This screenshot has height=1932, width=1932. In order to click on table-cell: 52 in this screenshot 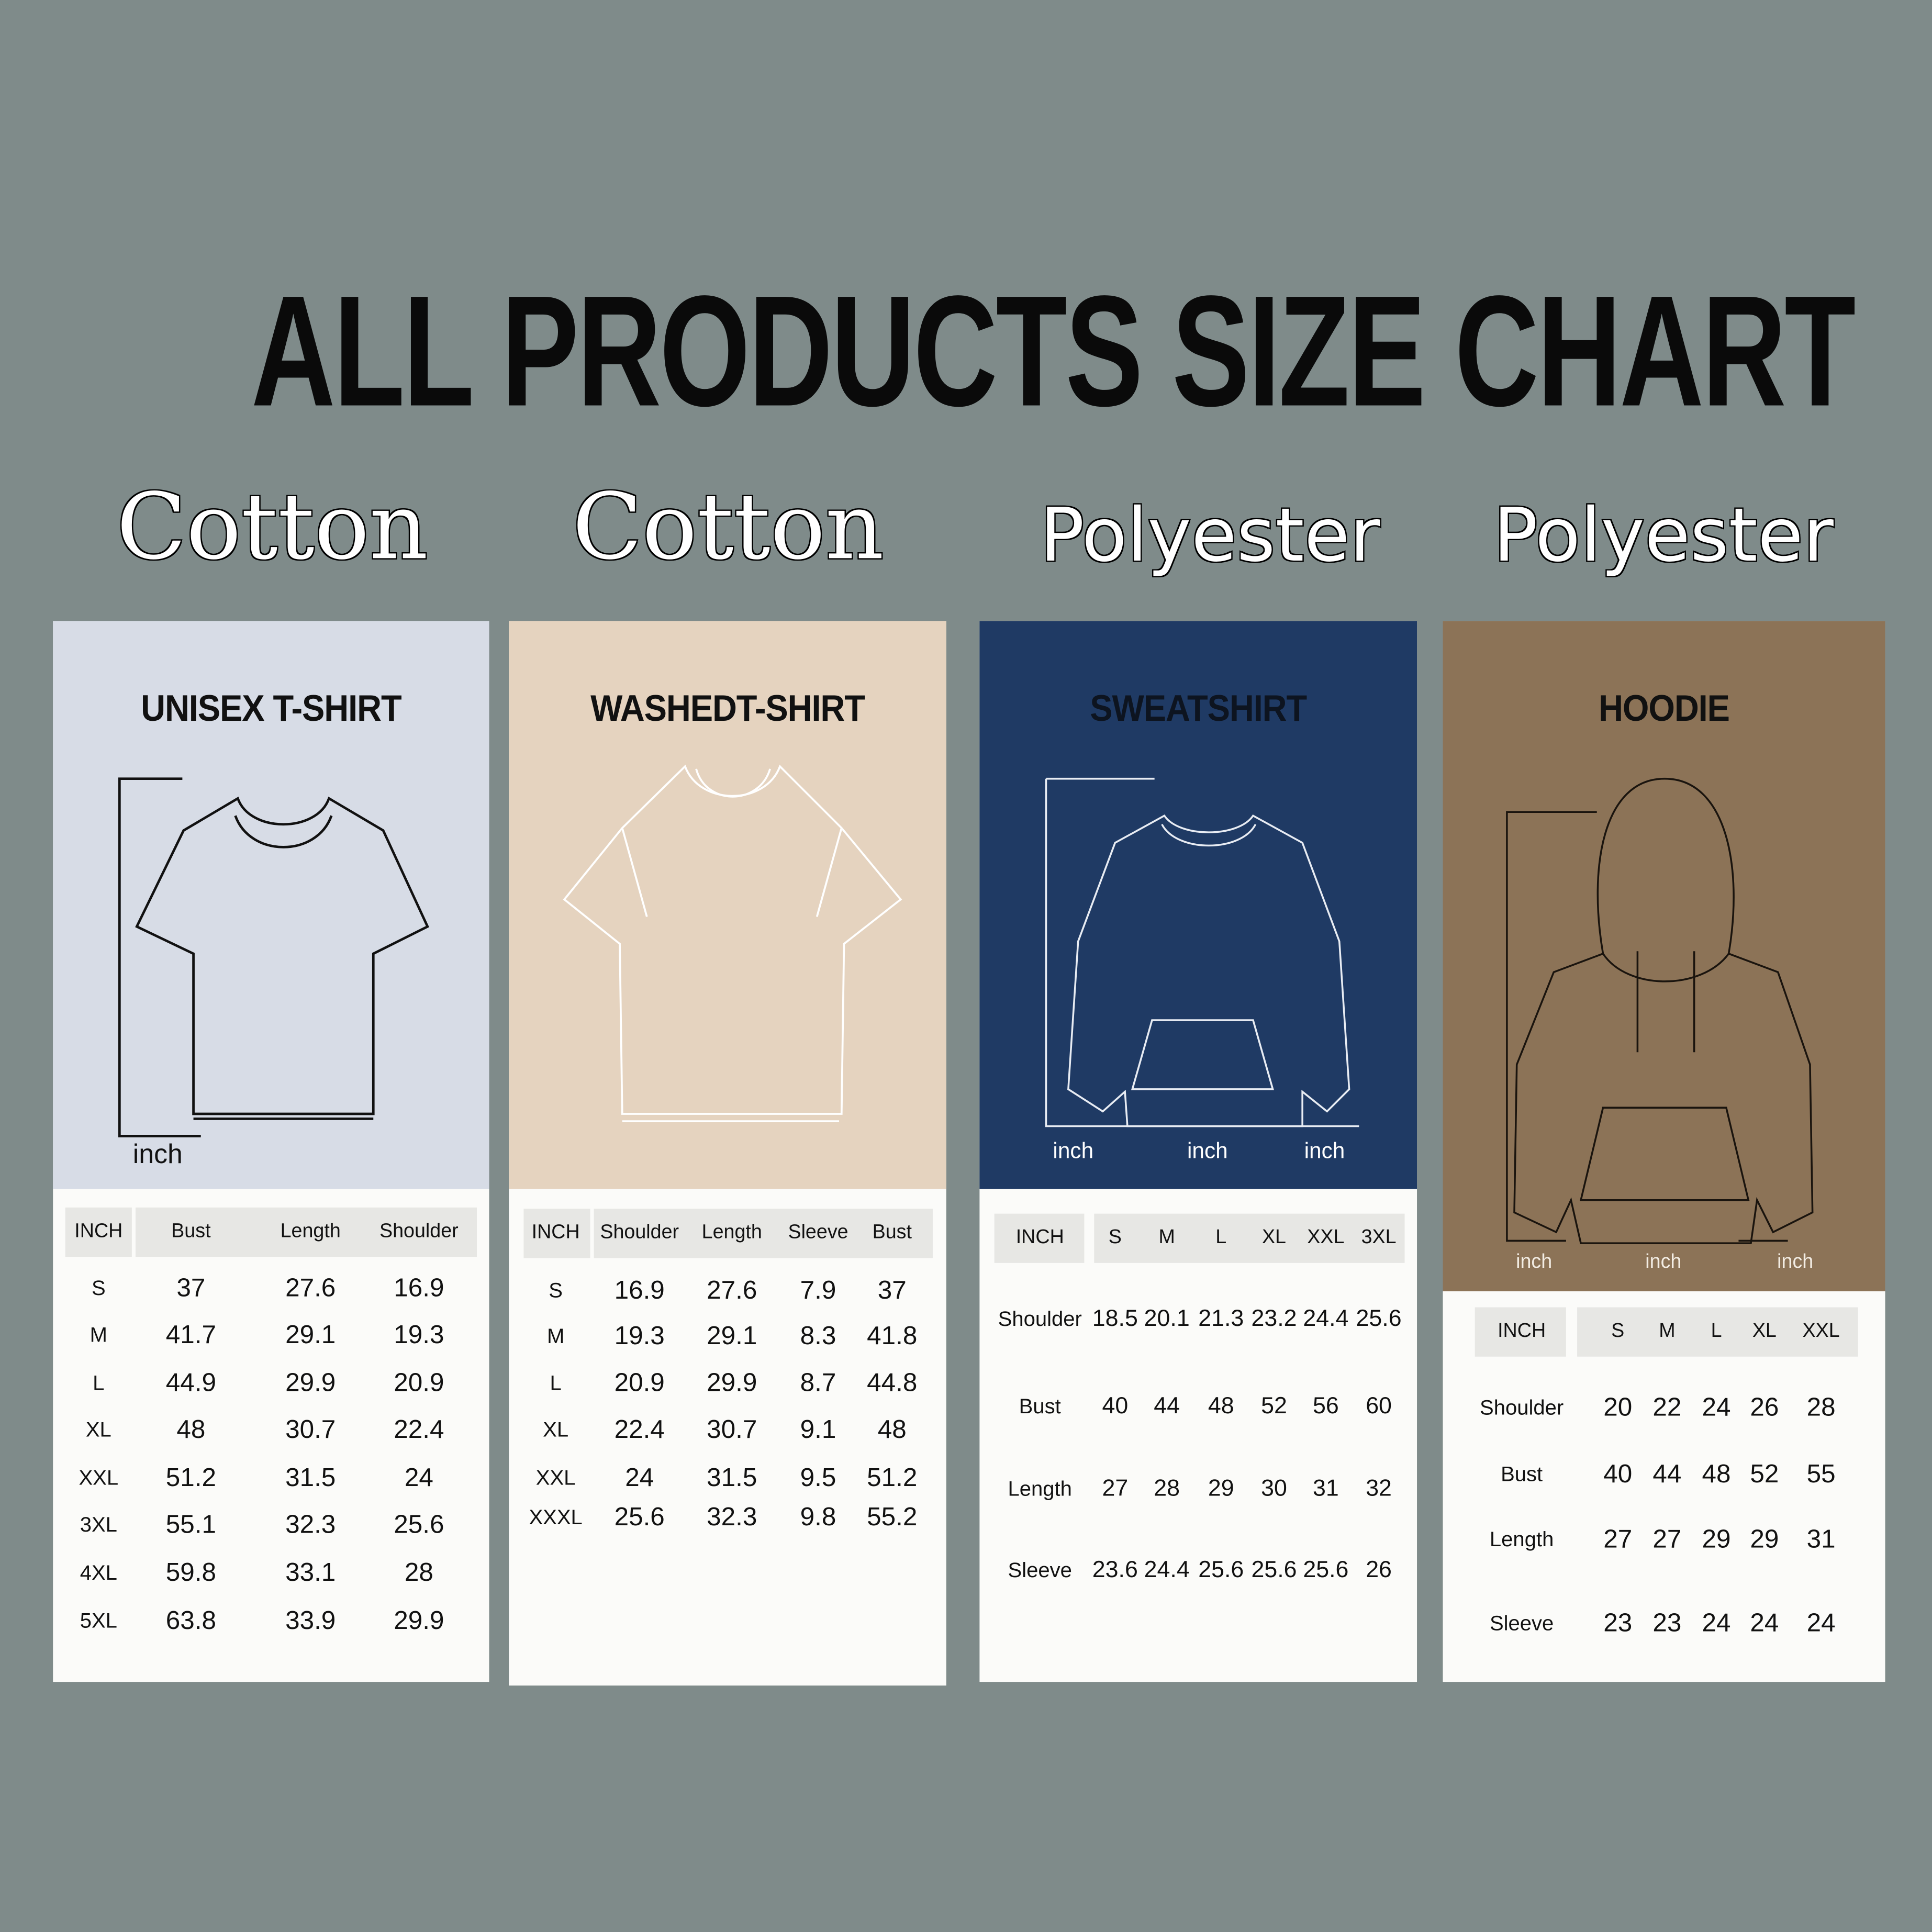, I will do `click(1274, 1406)`.